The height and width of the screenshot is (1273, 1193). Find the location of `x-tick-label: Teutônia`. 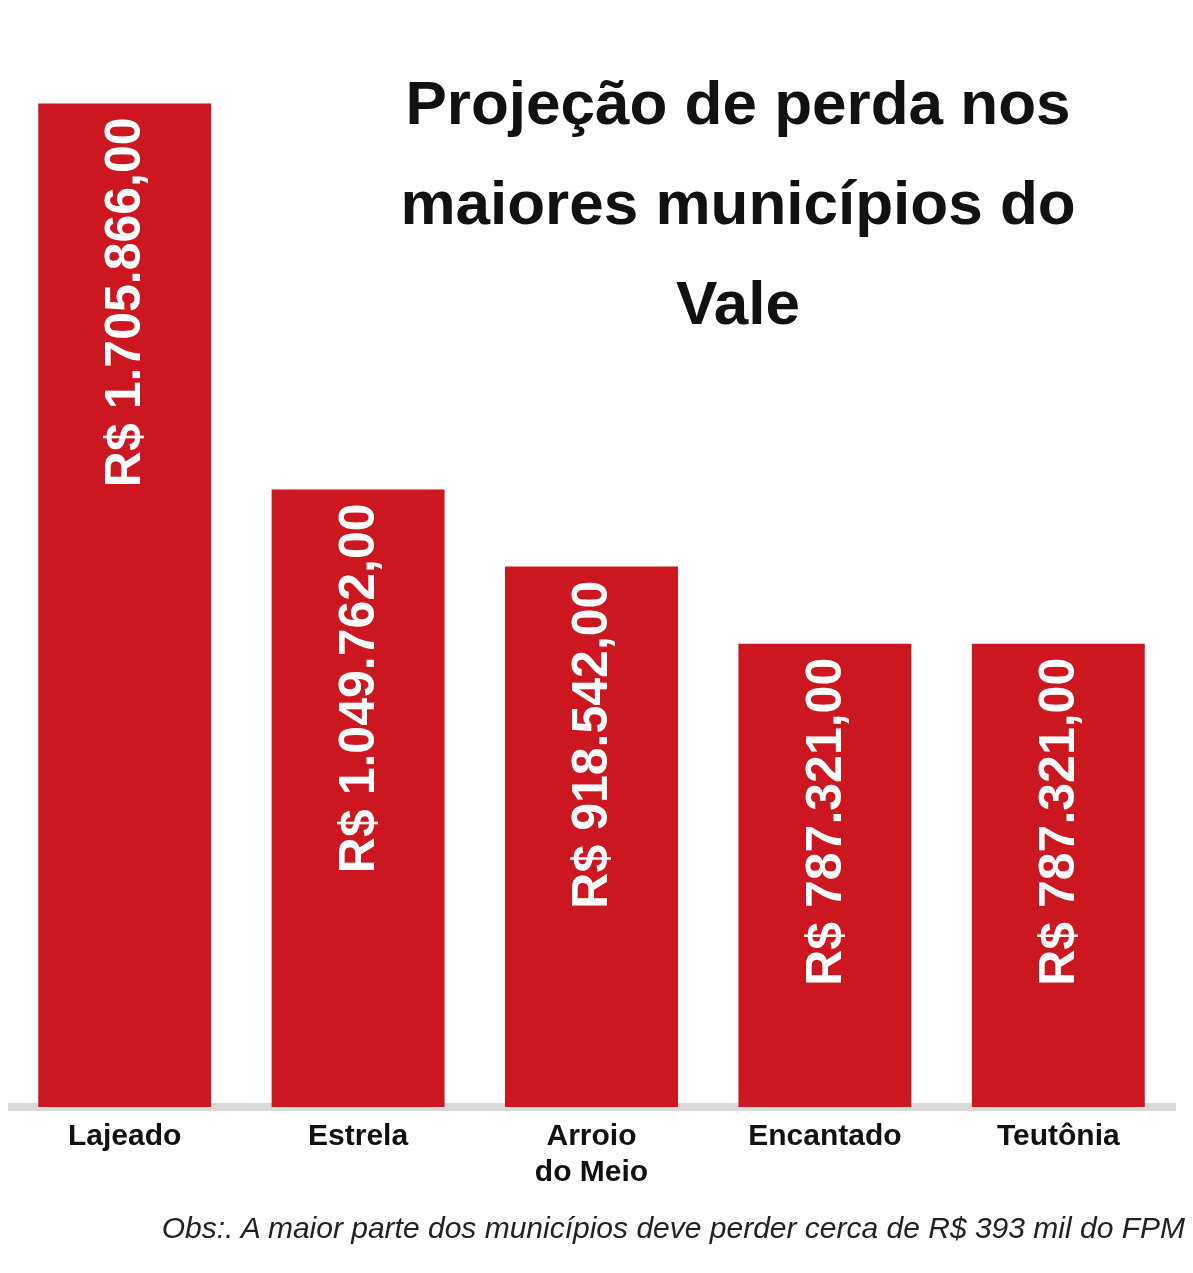

x-tick-label: Teutônia is located at coordinates (1058, 1135).